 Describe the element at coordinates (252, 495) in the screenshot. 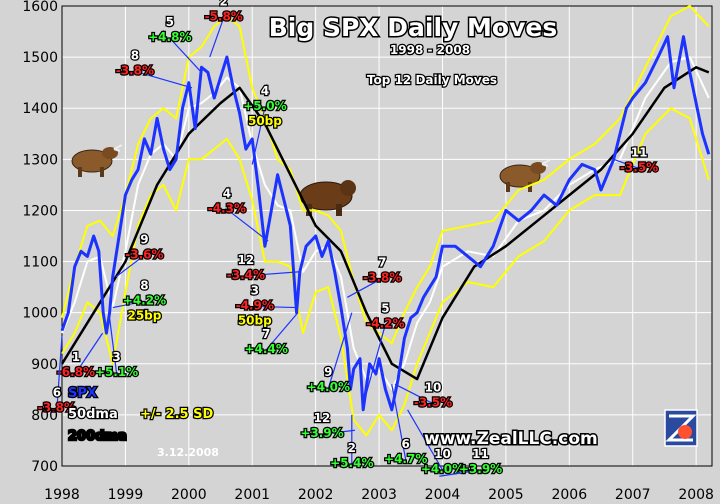

I see `x-tick-label: 2001` at that location.